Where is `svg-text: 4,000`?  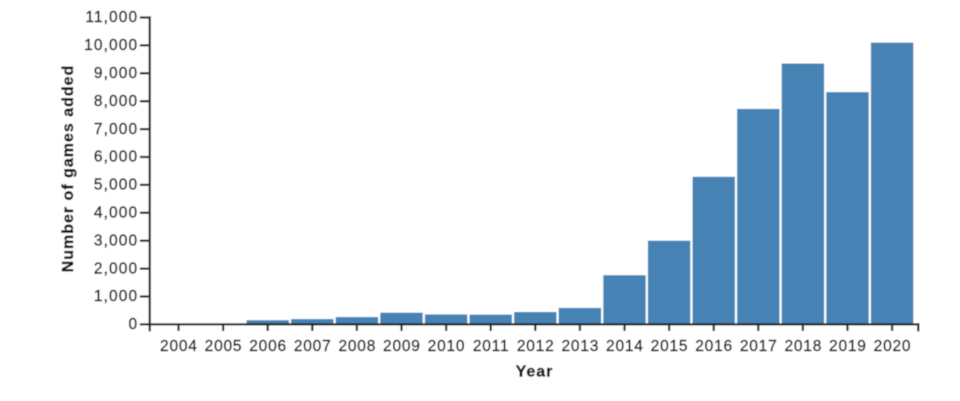 svg-text: 4,000 is located at coordinates (116, 213).